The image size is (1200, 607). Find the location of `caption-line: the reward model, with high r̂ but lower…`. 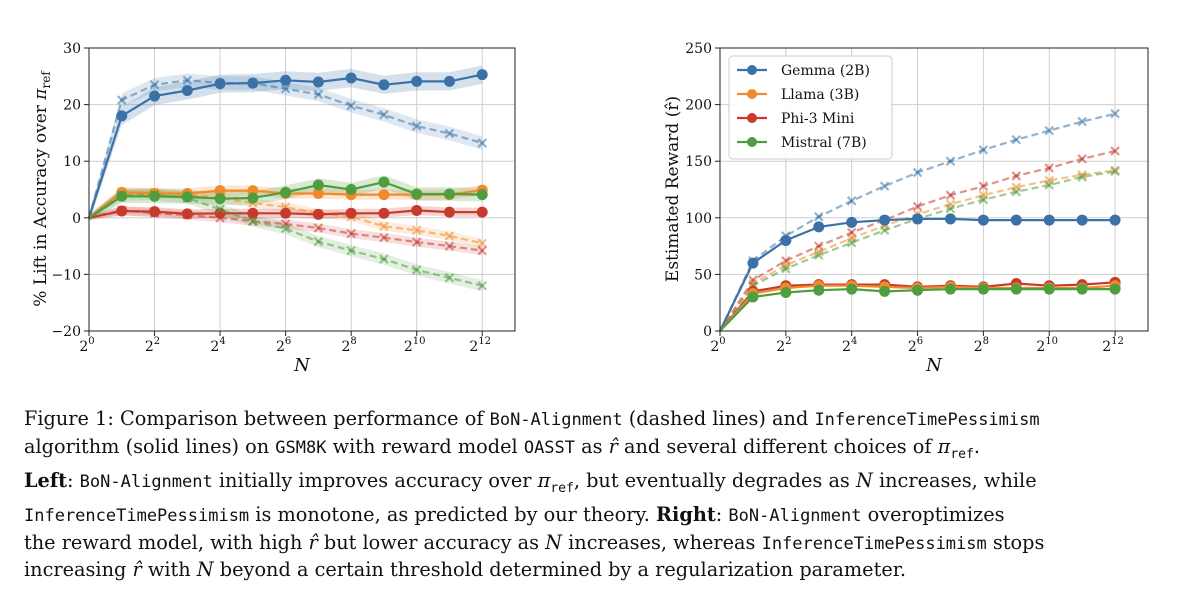

caption-line: the reward model, with high r̂ but lower… is located at coordinates (603, 544).